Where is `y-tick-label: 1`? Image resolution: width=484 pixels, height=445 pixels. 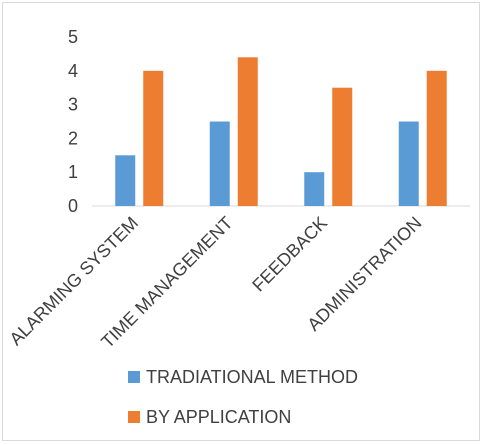
y-tick-label: 1 is located at coordinates (73, 172).